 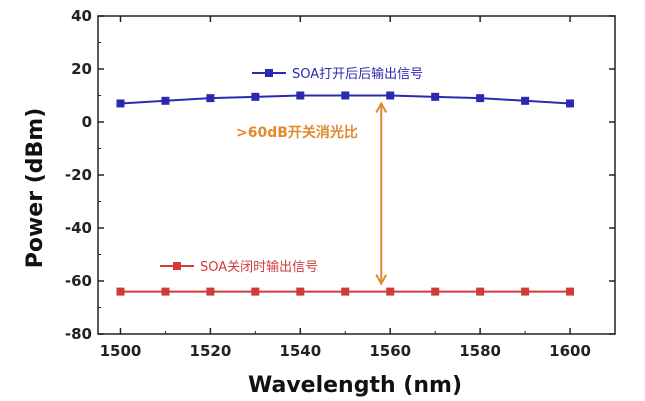 I want to click on y-tick-label: -40, so click(x=78, y=228).